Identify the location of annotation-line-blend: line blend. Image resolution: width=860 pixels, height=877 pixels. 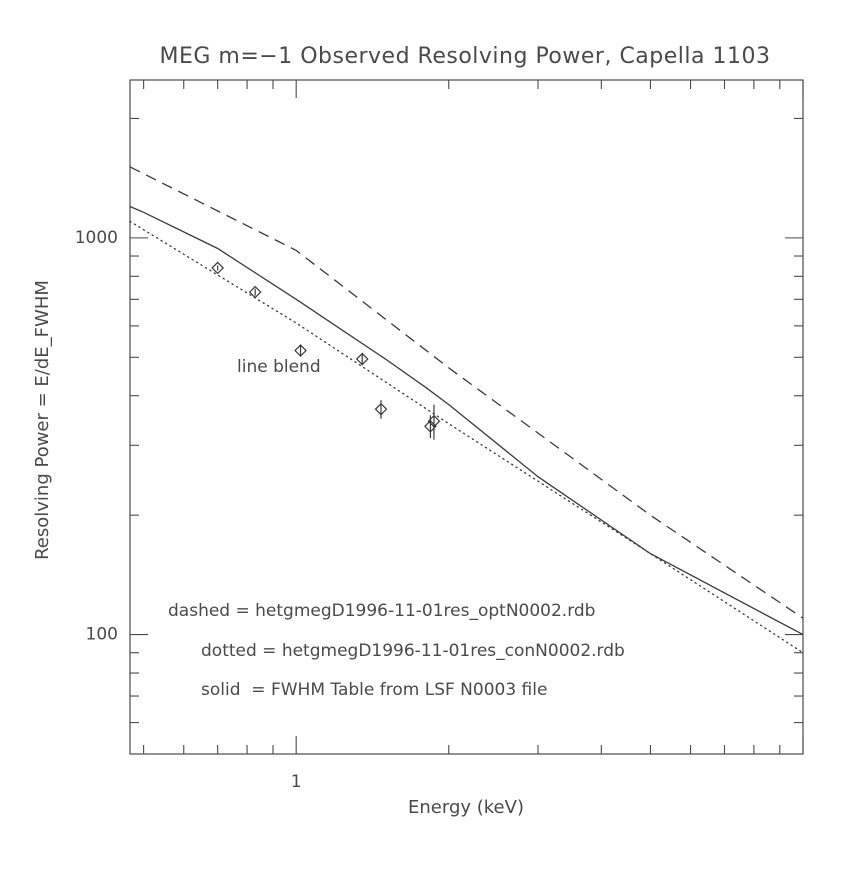
(279, 367).